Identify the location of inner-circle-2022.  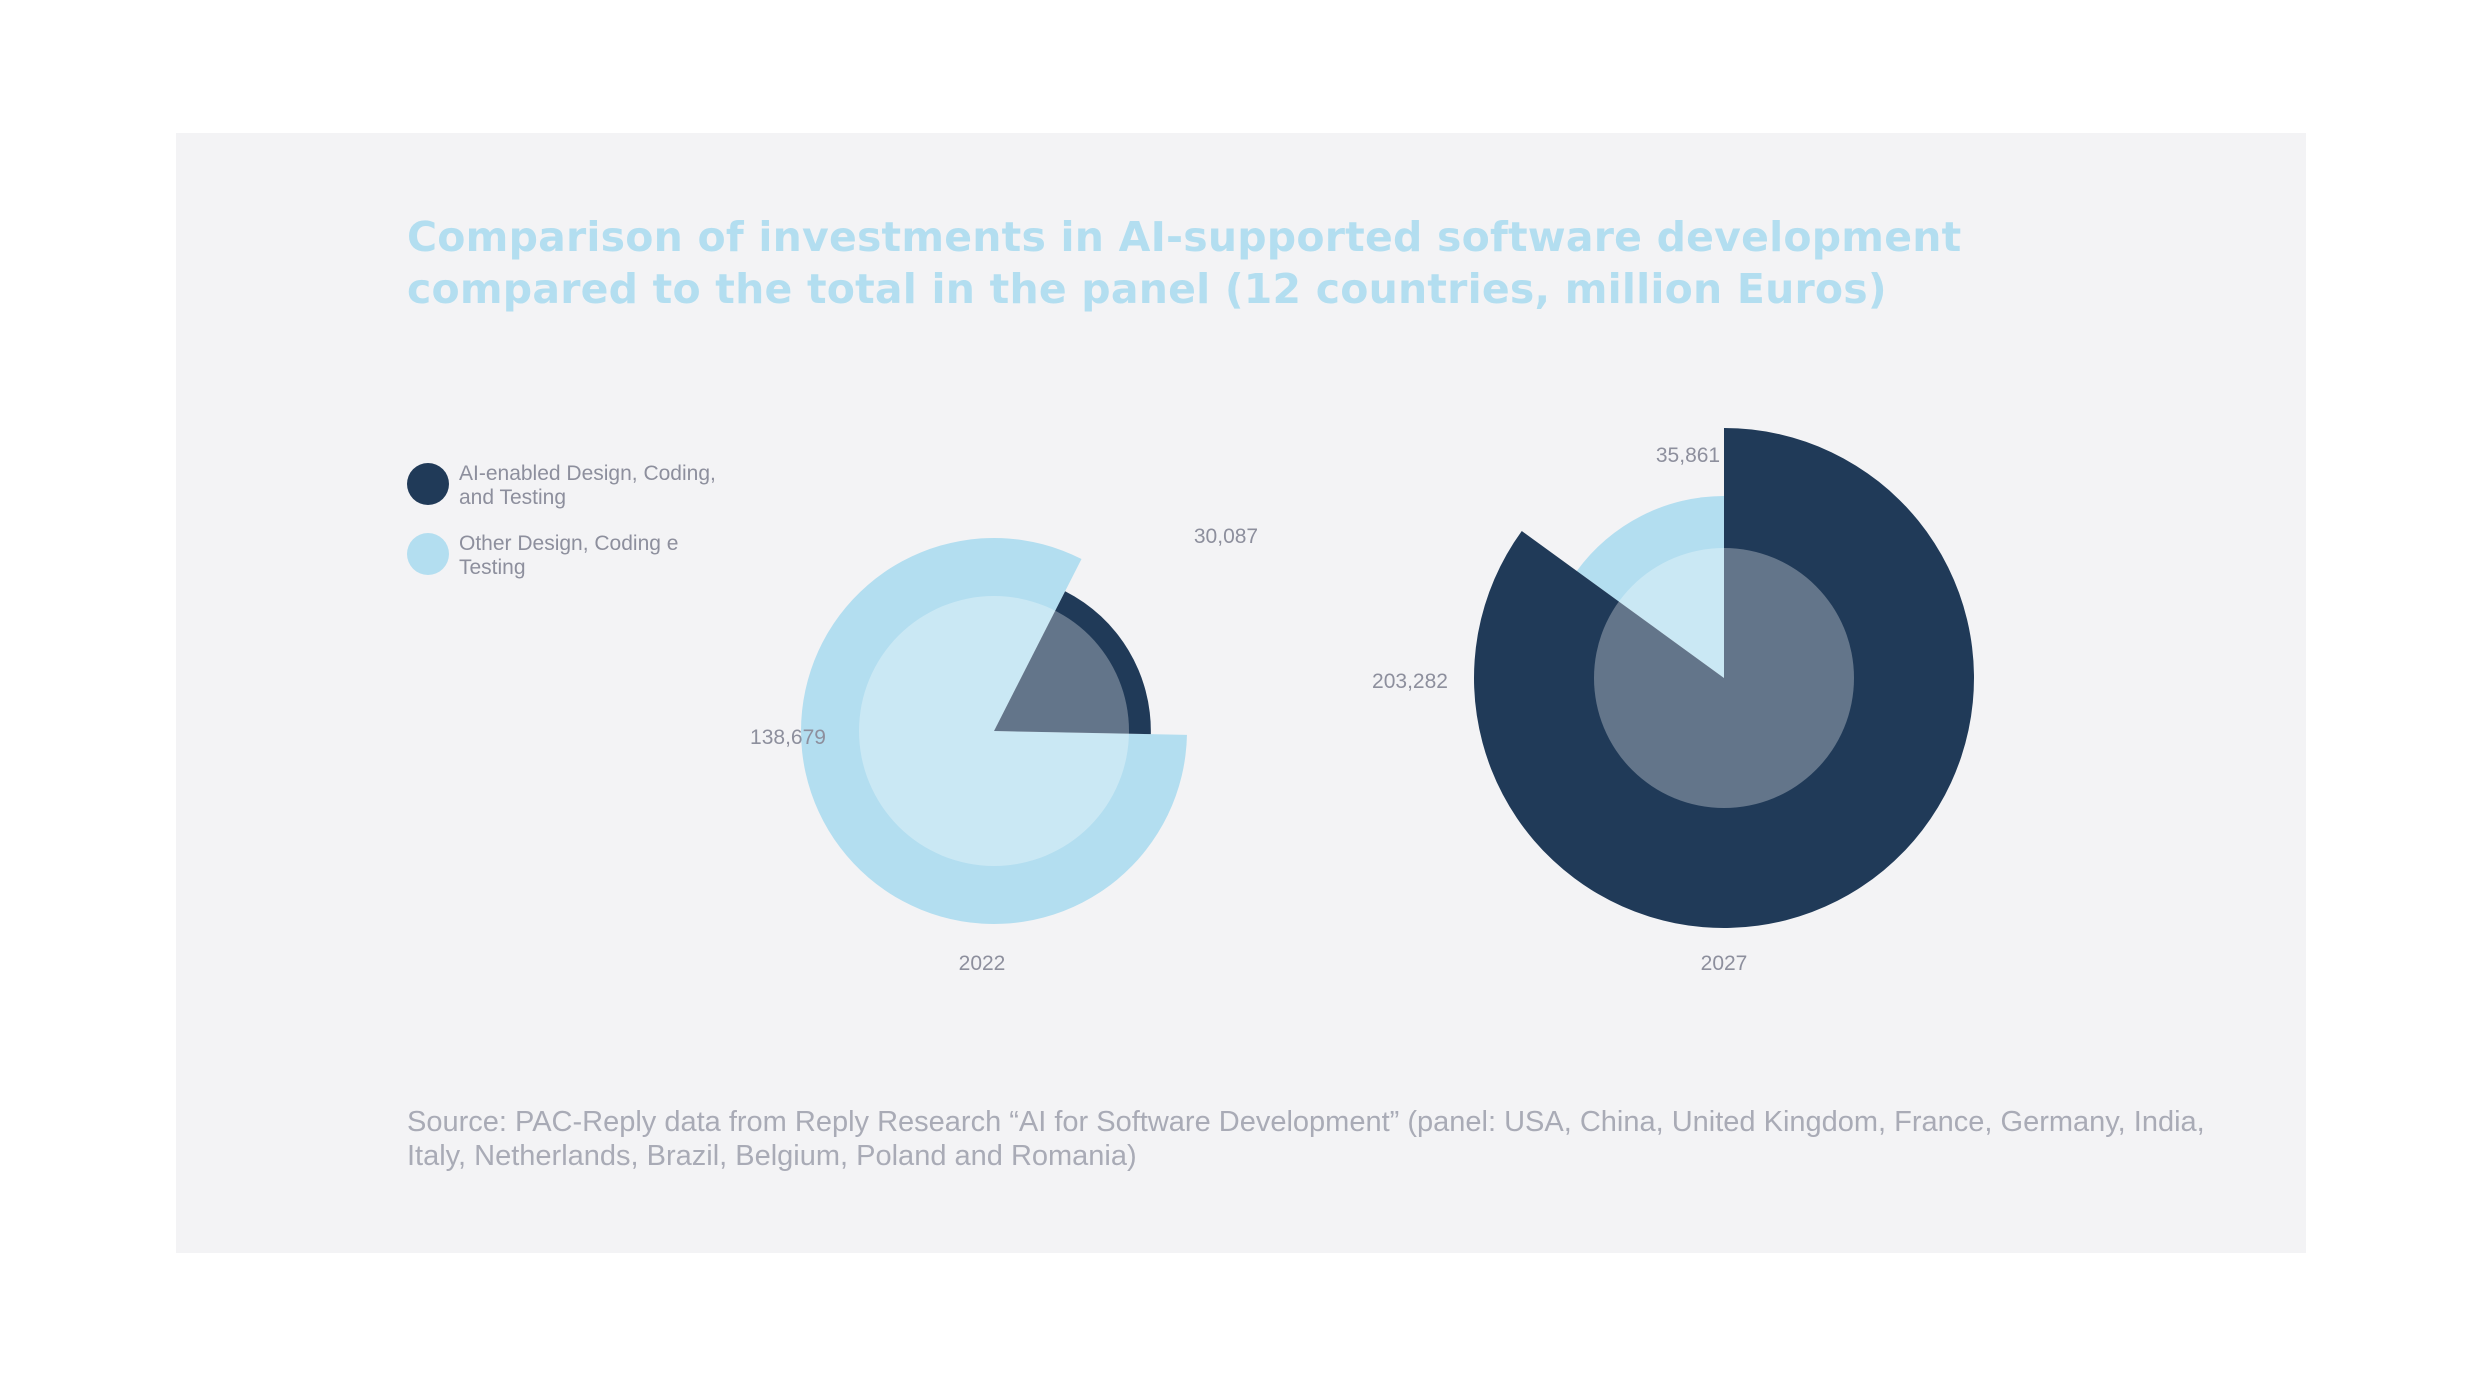
(994, 731).